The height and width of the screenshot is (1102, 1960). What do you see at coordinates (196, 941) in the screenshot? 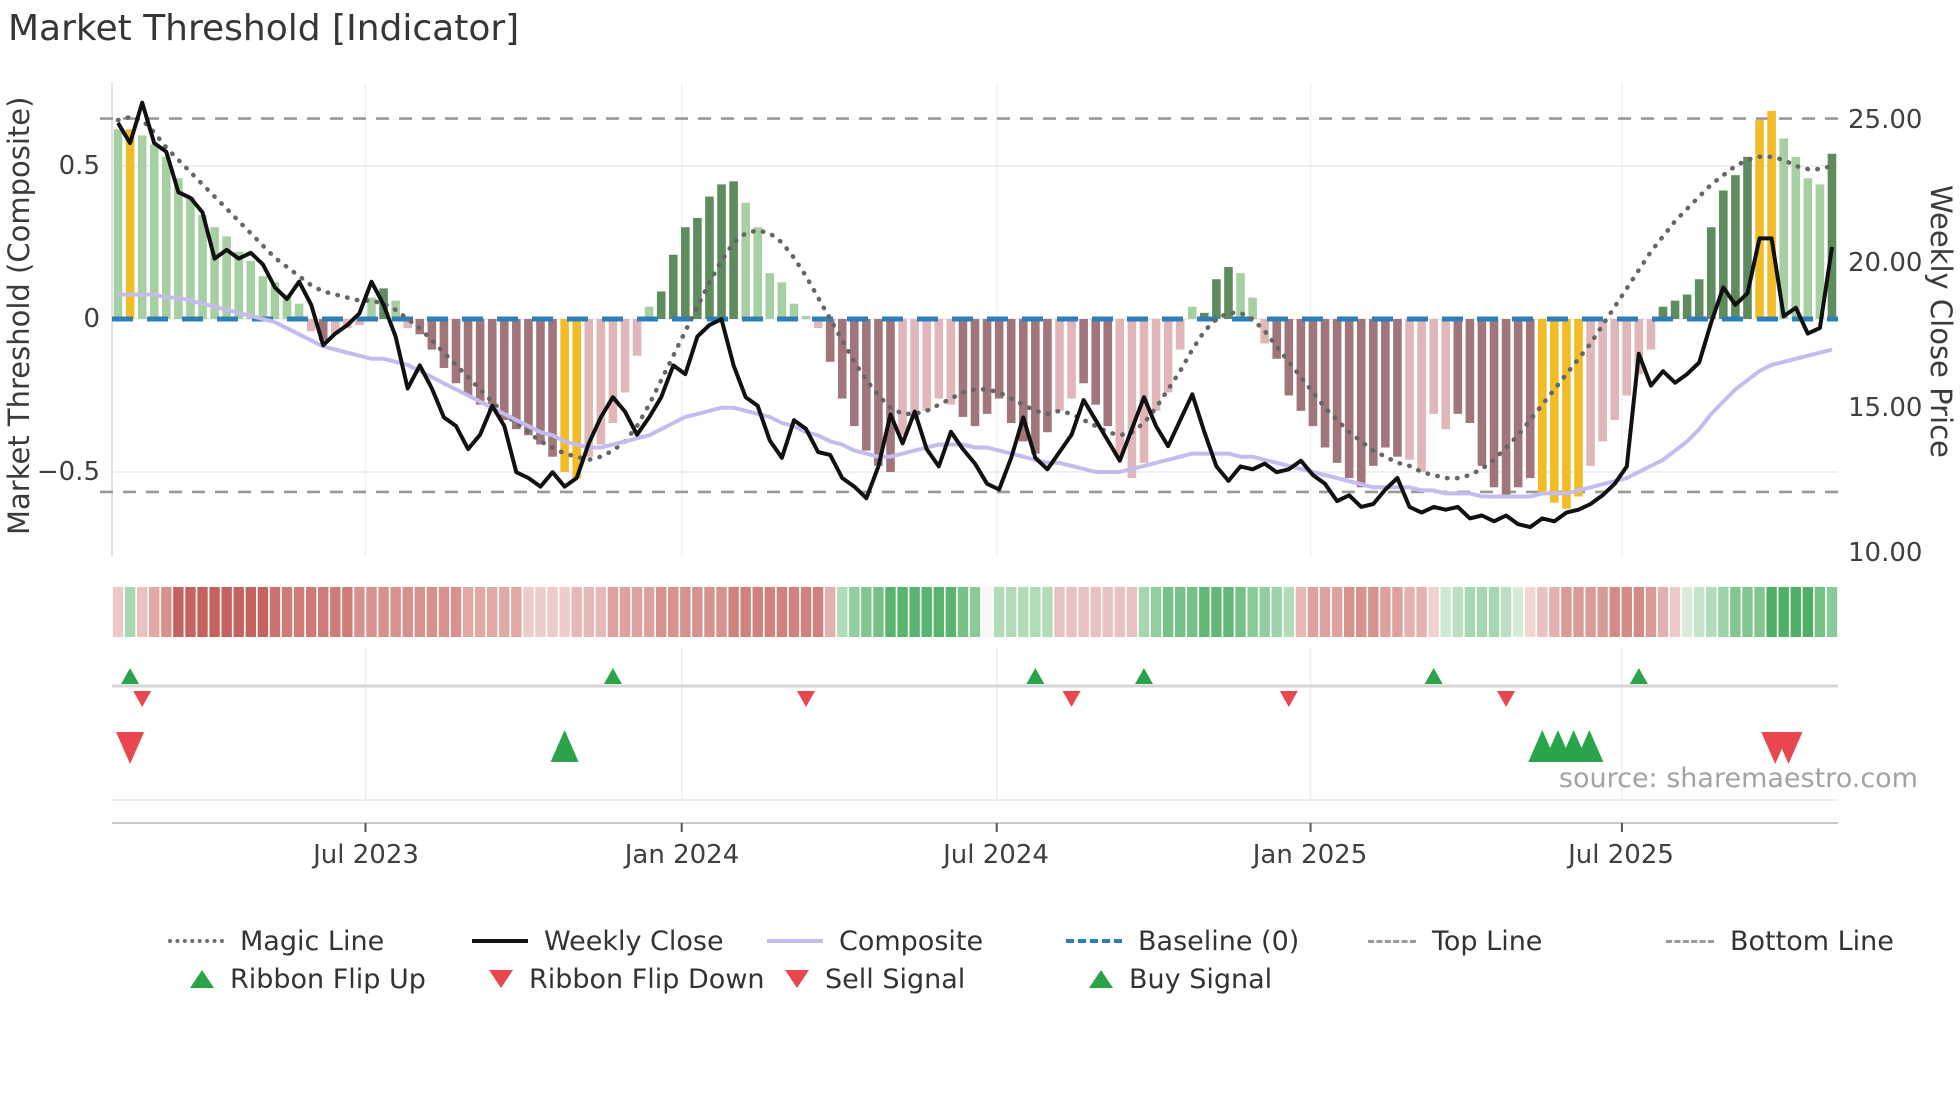
I see `magic-line-swatch-icon` at bounding box center [196, 941].